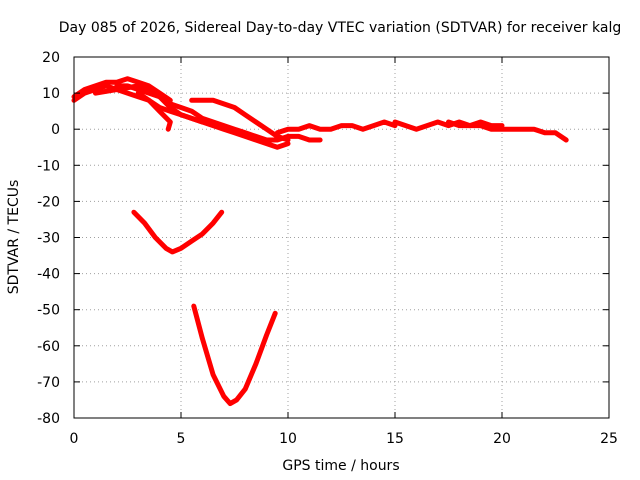 This screenshot has width=640, height=480. What do you see at coordinates (51, 94) in the screenshot?
I see `y-tick-label: 10` at bounding box center [51, 94].